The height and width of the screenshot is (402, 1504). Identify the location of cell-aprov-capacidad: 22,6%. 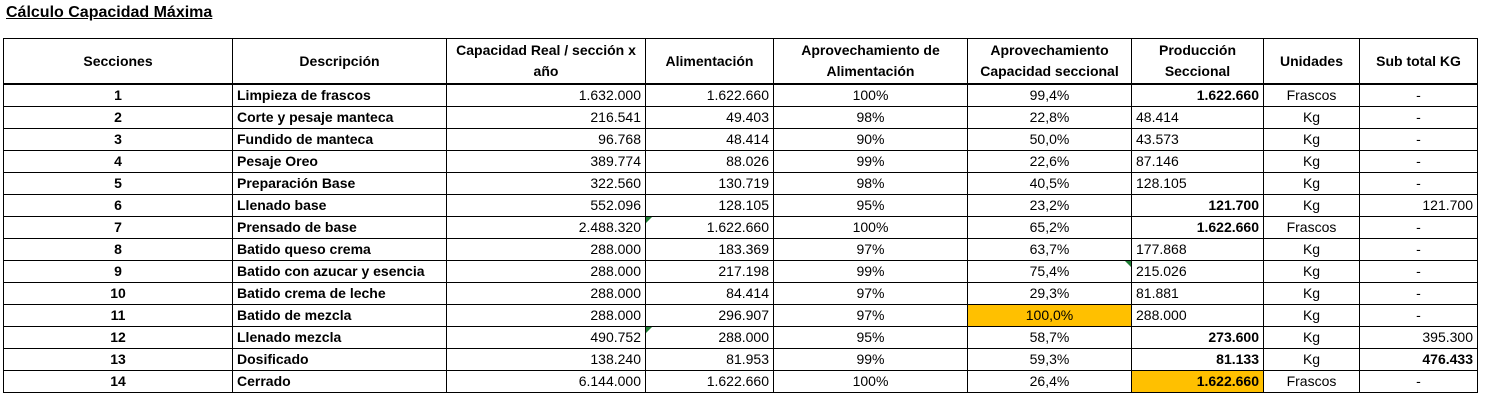
(1049, 161).